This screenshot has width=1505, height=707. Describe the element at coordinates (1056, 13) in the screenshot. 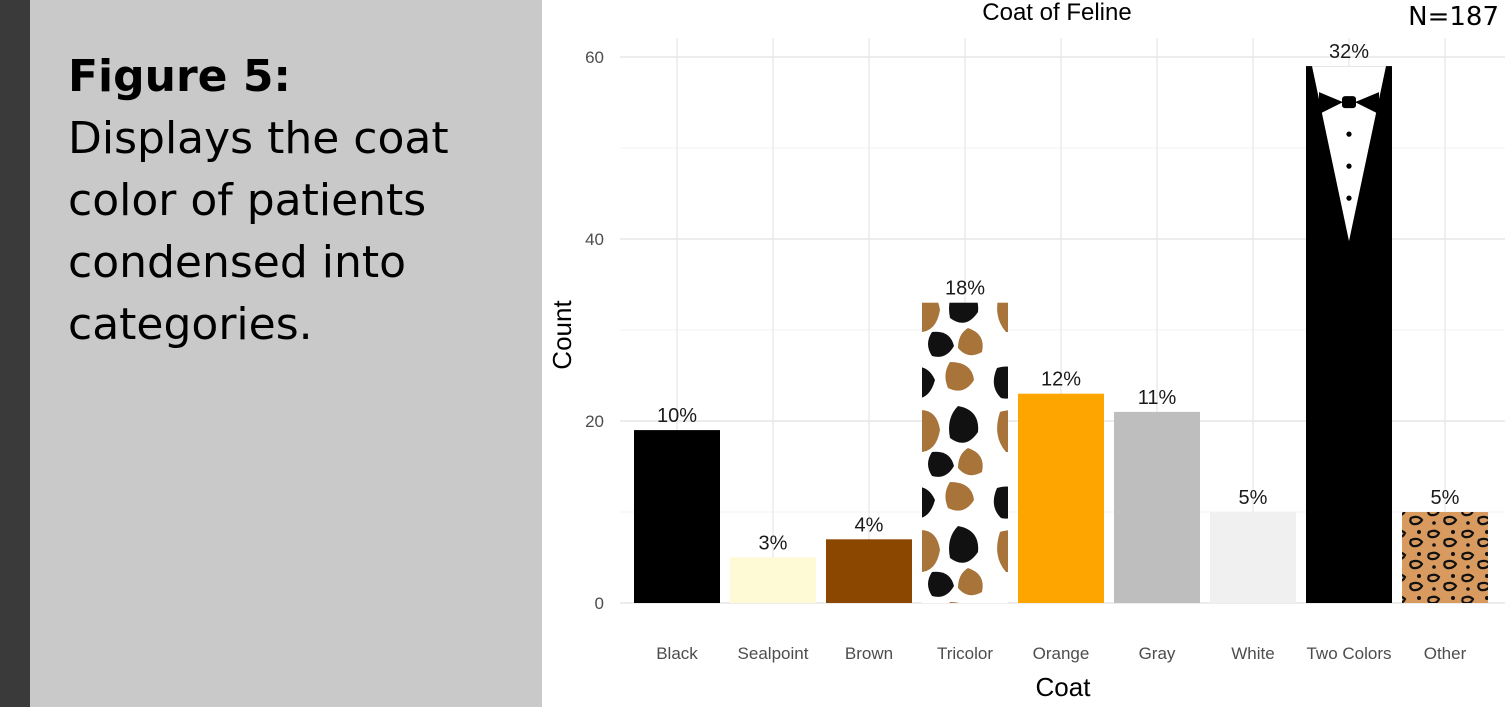

I see `chart-title: Coat of Feline` at that location.